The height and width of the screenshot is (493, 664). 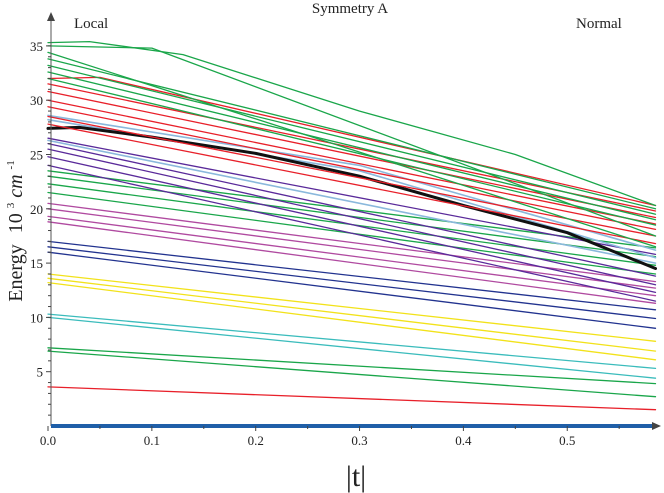 What do you see at coordinates (356, 476) in the screenshot?
I see `x-axis-label: |t|` at bounding box center [356, 476].